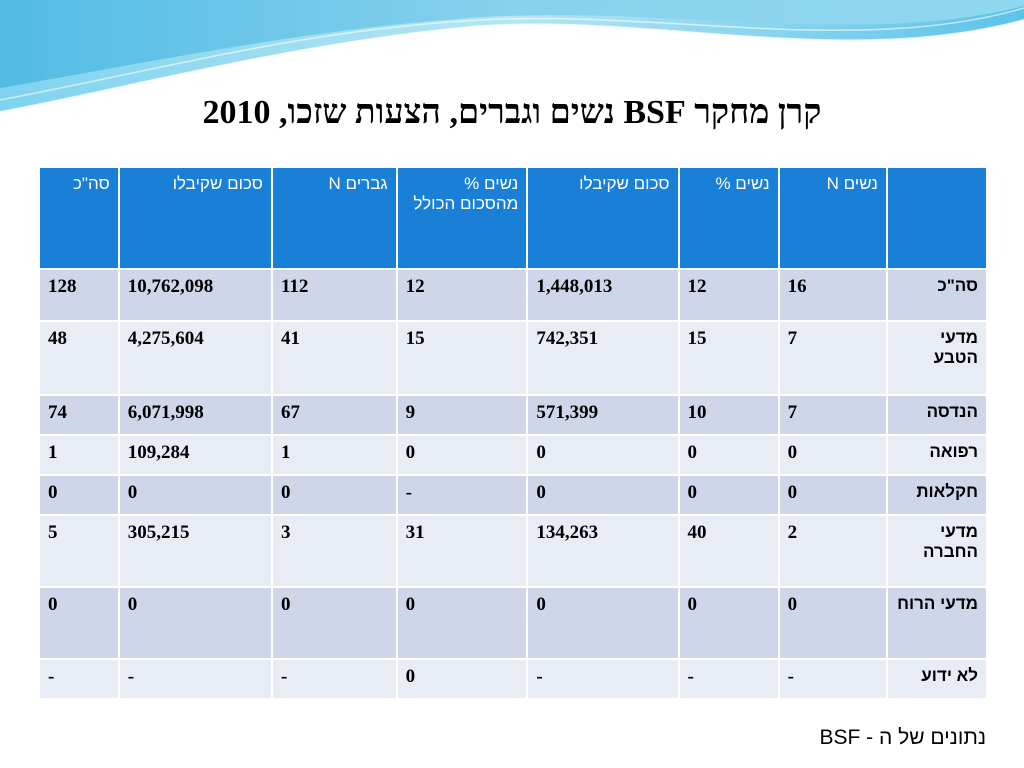 The height and width of the screenshot is (768, 1024). Describe the element at coordinates (603, 358) in the screenshot. I see `table-cell: 742,351` at that location.